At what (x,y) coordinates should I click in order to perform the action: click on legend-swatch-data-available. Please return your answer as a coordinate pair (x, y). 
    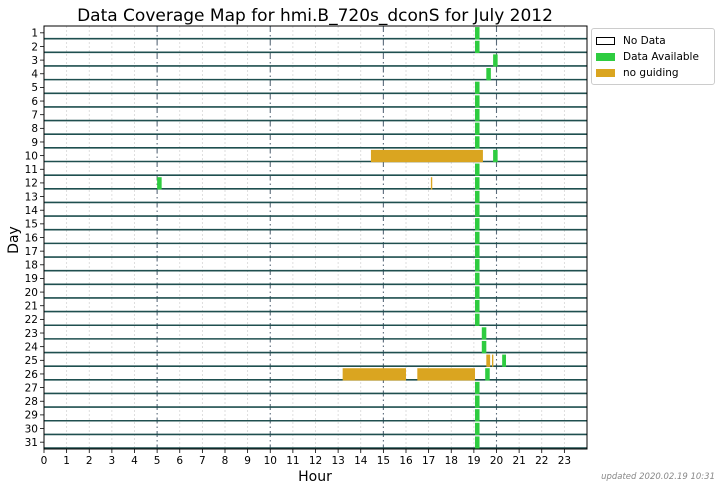
    Looking at the image, I should click on (605, 57).